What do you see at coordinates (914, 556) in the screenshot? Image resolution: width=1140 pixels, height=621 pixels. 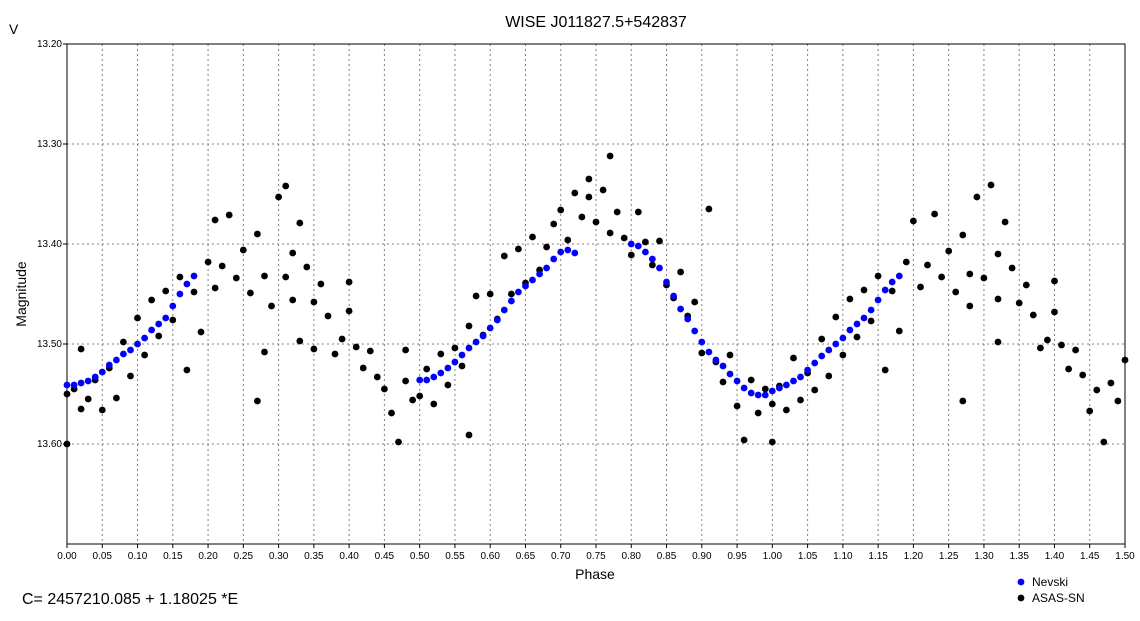 I see `x-tick-label: 1.20` at bounding box center [914, 556].